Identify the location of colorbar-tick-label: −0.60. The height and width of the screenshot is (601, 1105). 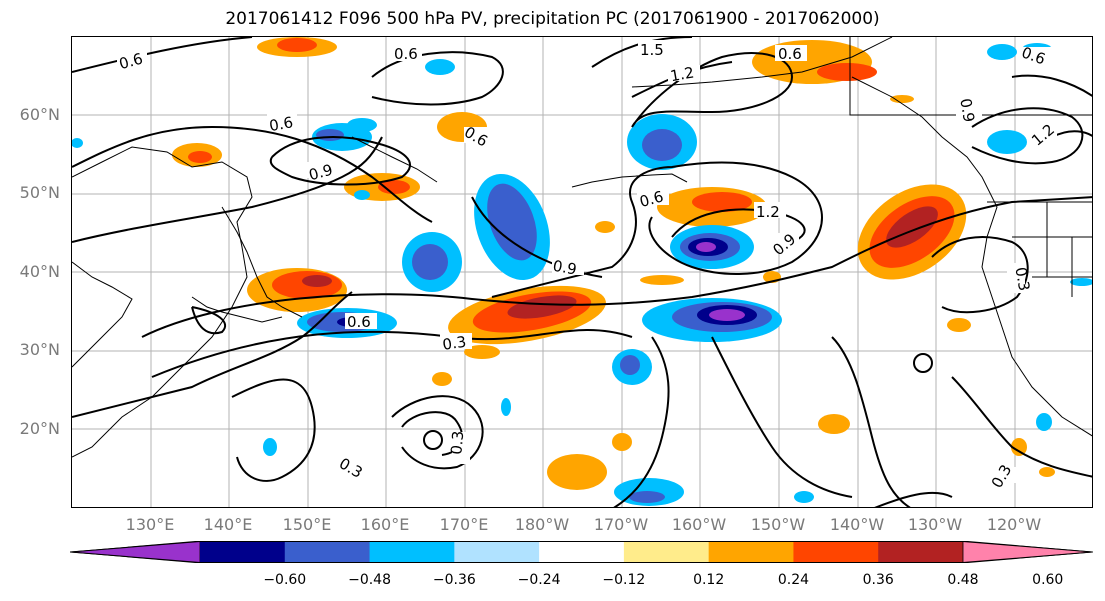
(285, 580).